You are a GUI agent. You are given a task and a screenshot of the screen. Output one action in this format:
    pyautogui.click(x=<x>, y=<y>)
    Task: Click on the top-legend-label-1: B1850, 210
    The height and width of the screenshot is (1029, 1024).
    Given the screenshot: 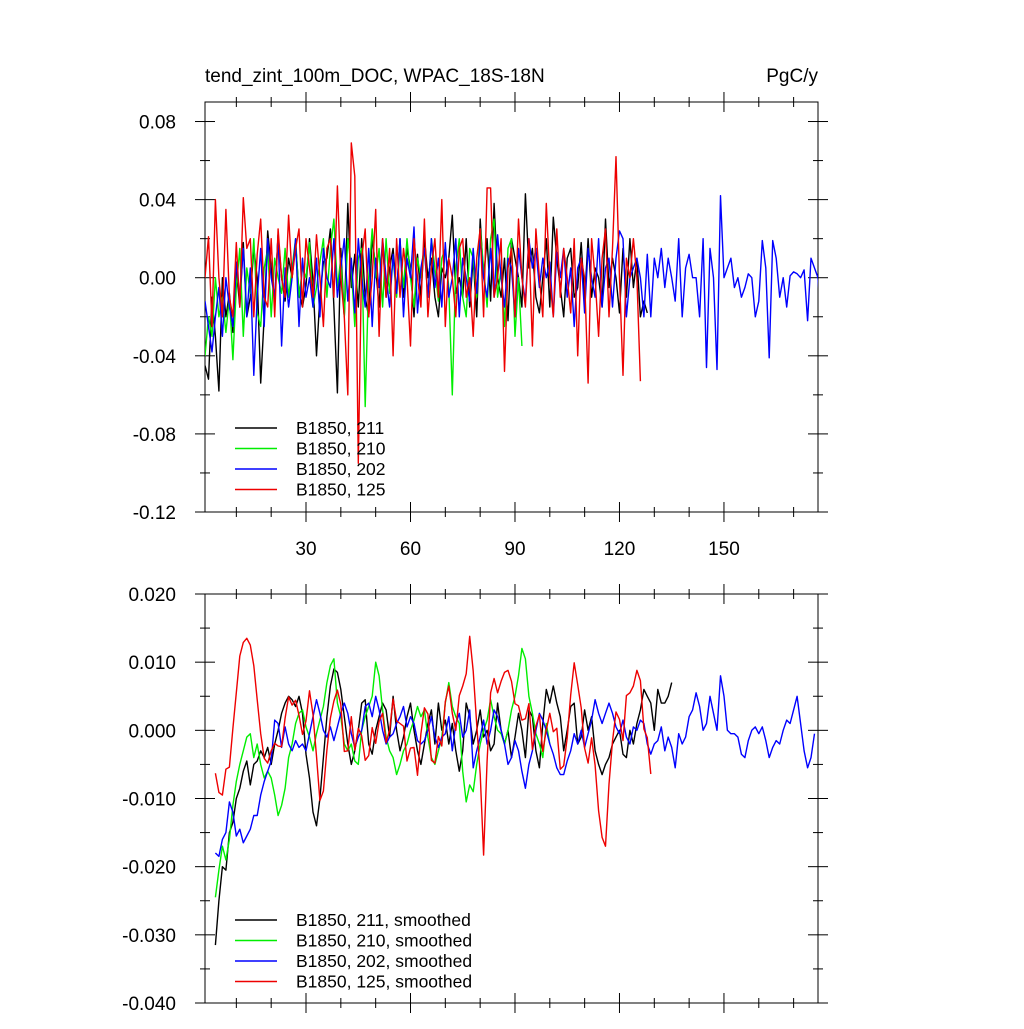 What is the action you would take?
    pyautogui.click(x=341, y=449)
    